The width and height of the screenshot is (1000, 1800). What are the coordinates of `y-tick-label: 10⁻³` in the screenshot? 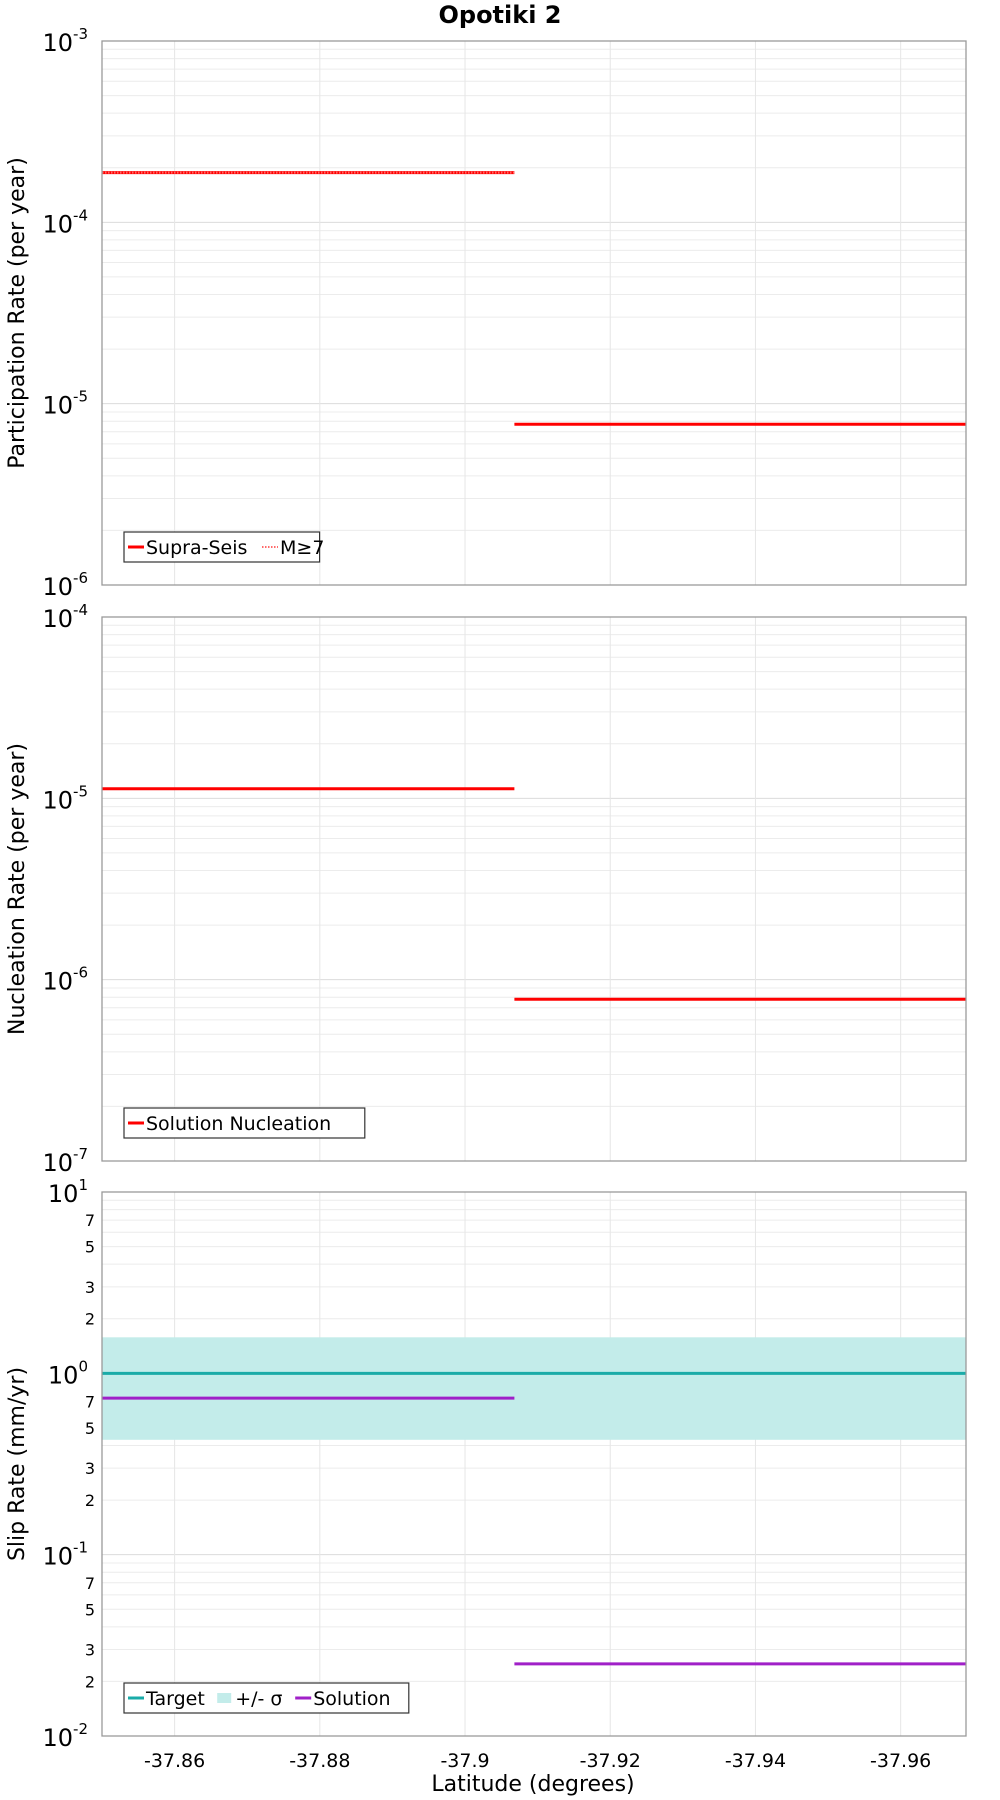 It's located at (65, 41).